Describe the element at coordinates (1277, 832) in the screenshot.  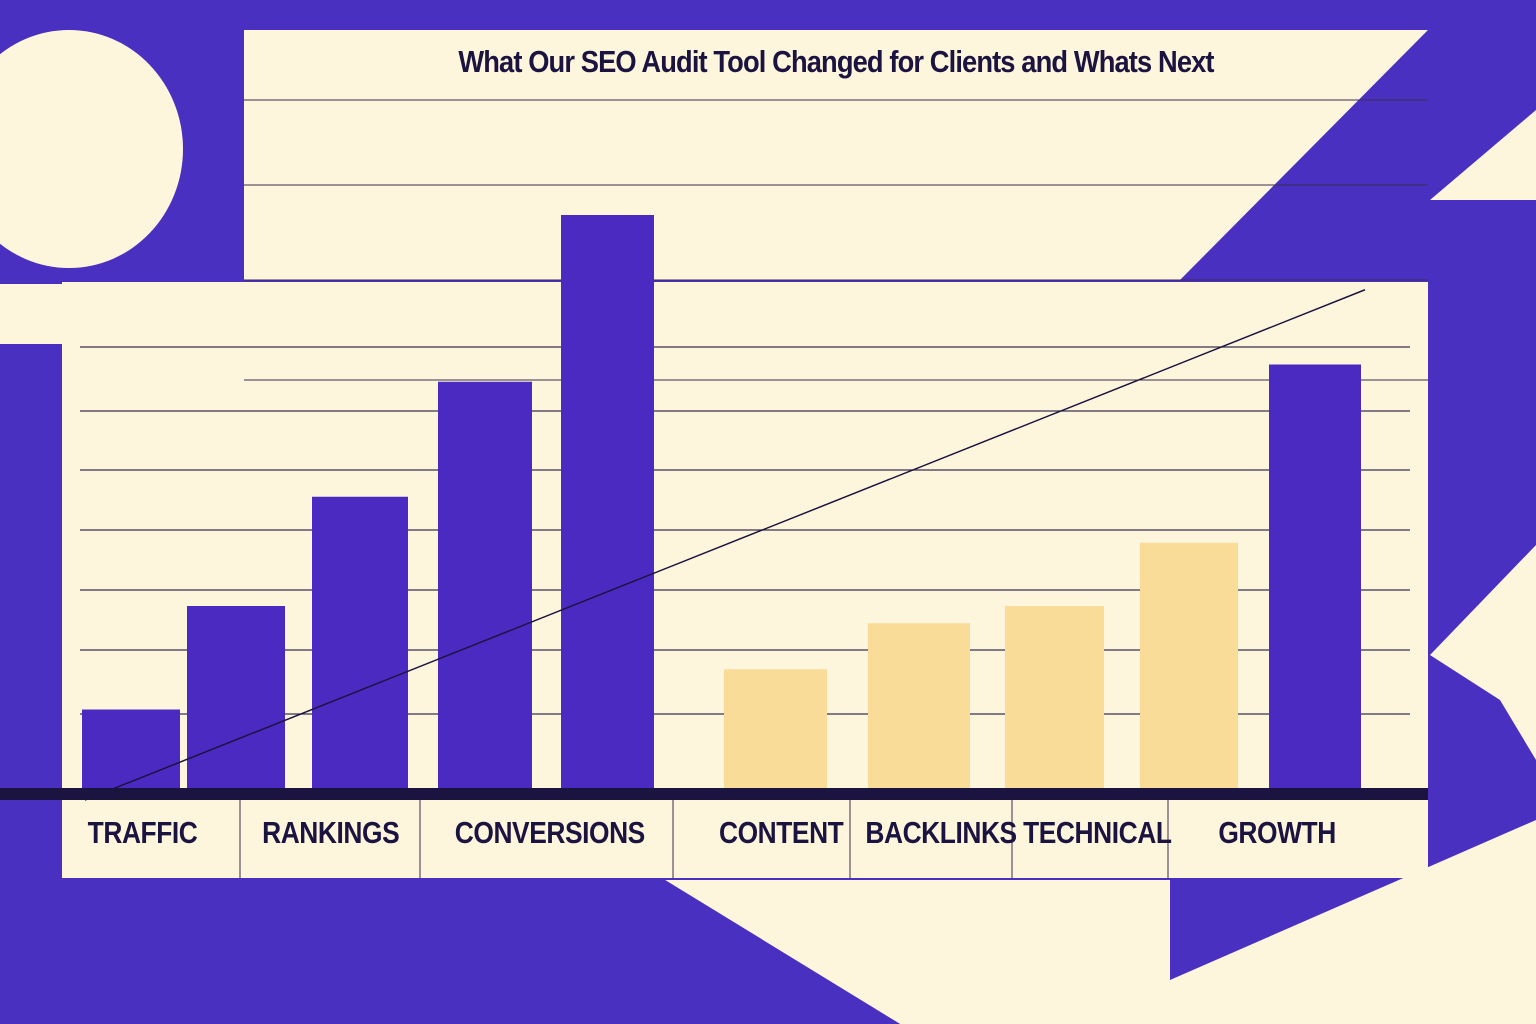
I see `x-tick-label: GROWTH` at that location.